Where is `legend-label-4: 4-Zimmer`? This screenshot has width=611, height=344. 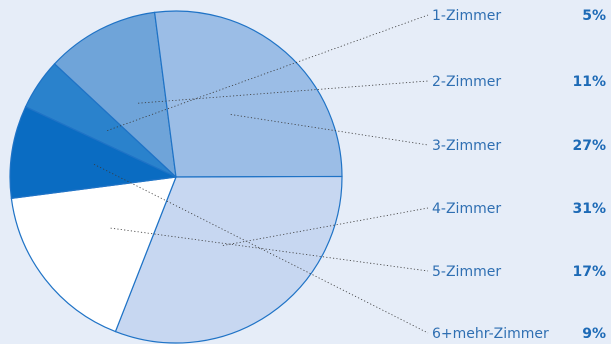
legend-label-4: 4-Zimmer is located at coordinates (466, 209).